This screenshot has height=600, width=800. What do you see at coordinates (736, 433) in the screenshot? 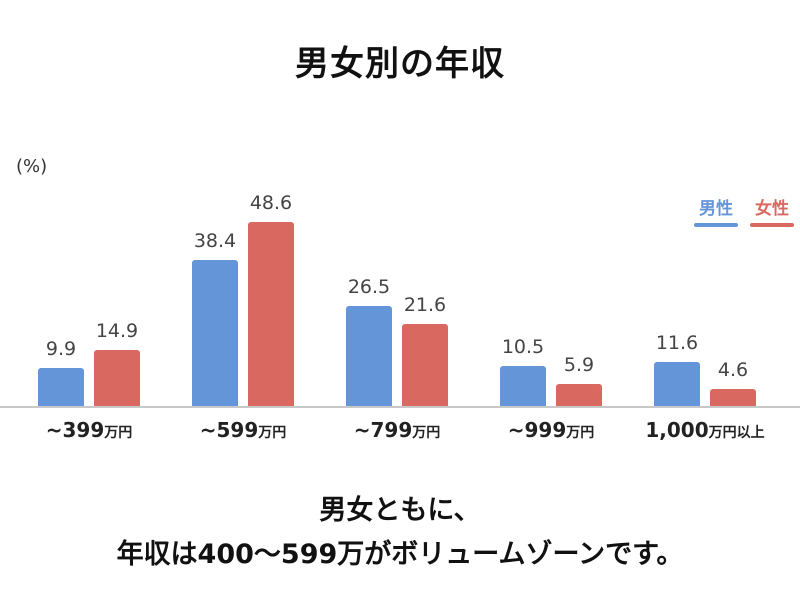
I see `category-suffix: 万円以上` at bounding box center [736, 433].